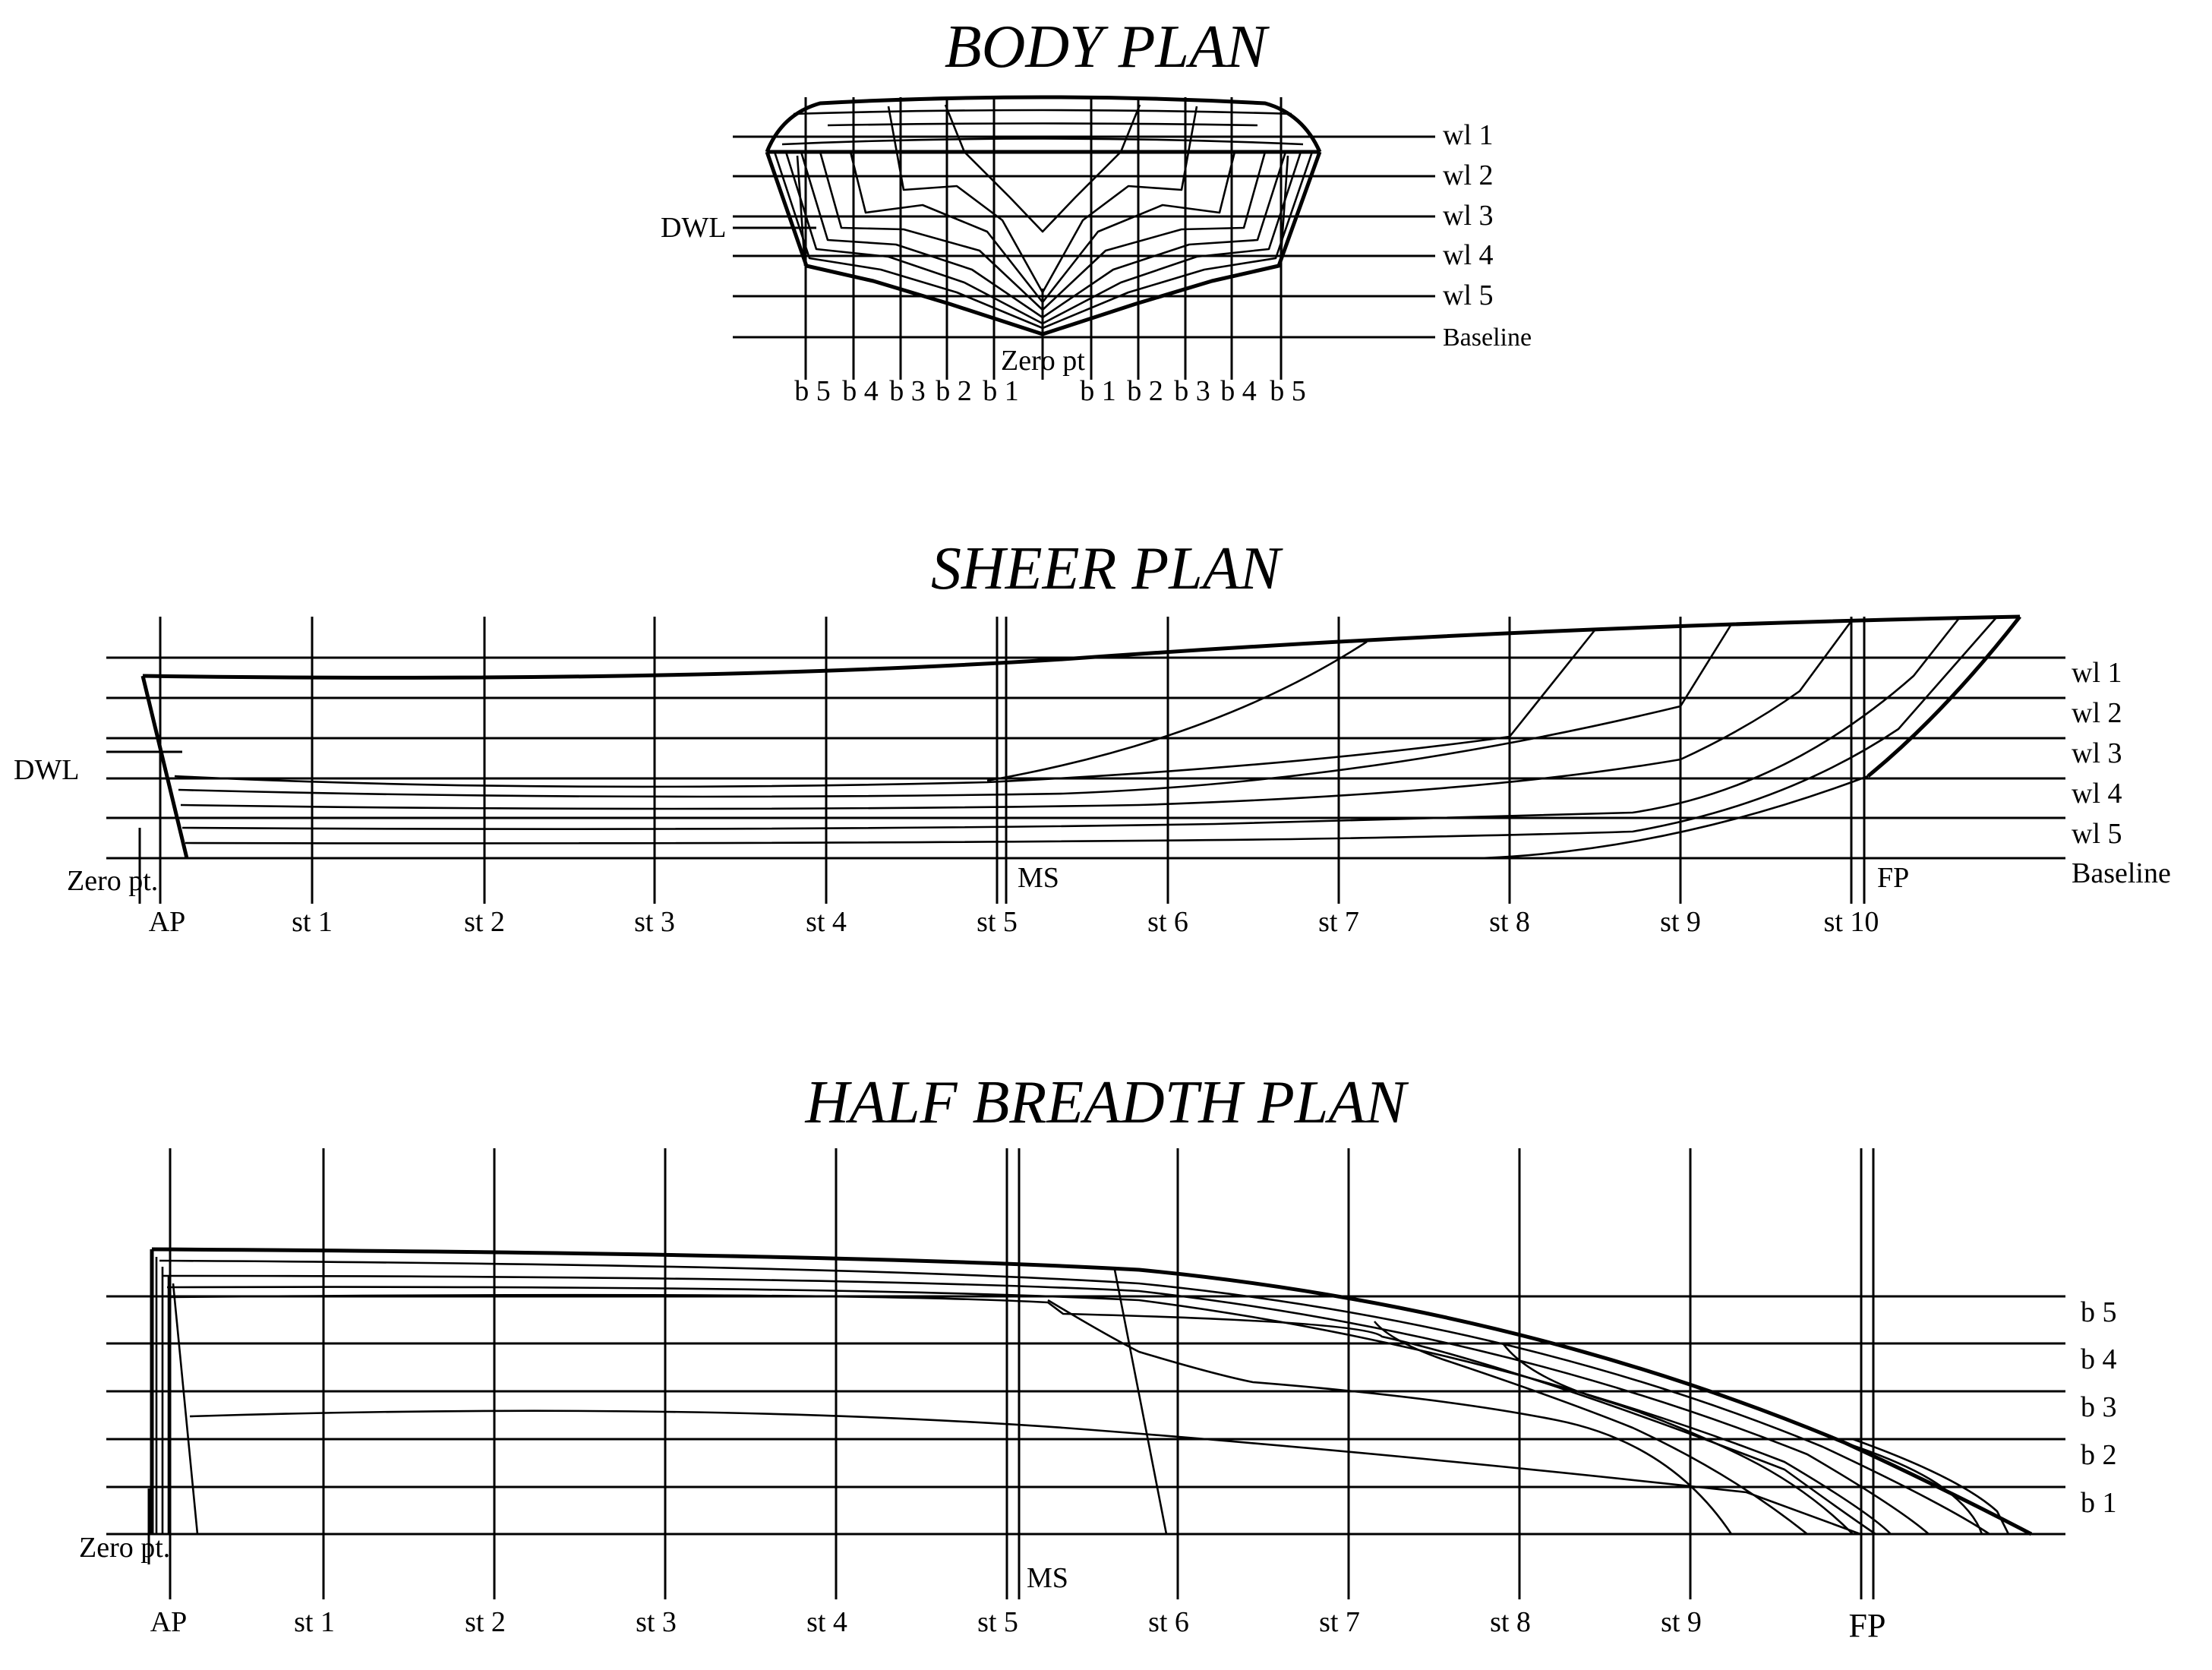  Describe the element at coordinates (47, 770) in the screenshot. I see `sheer-dwl-label: DWL` at that location.